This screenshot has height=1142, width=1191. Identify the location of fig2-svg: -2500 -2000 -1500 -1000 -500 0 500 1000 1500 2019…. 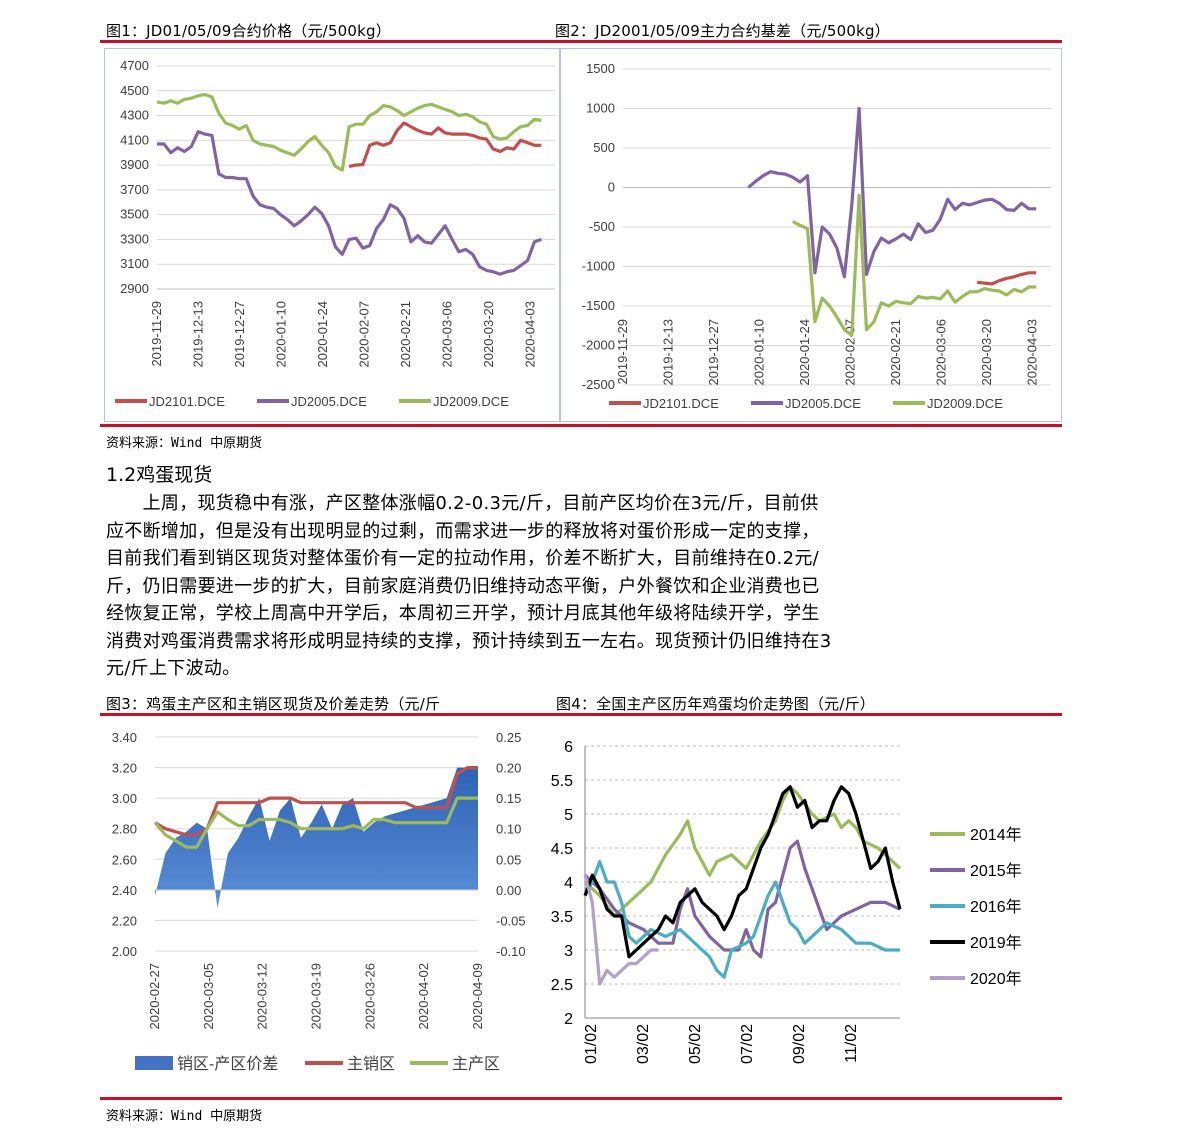
(816, 236).